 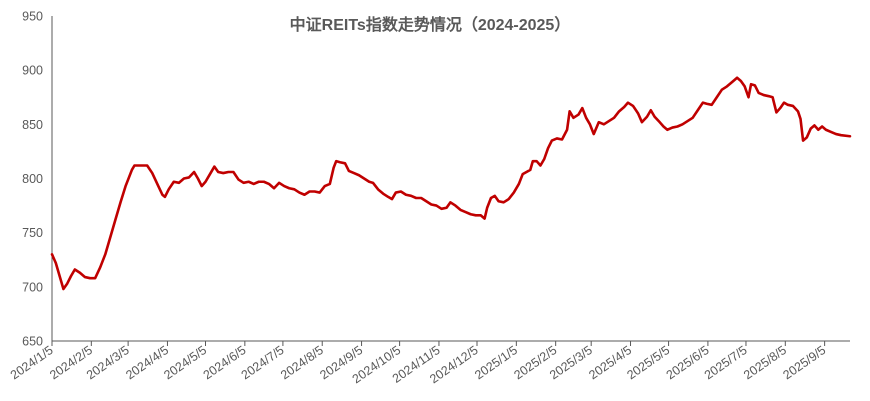 What do you see at coordinates (185, 362) in the screenshot?
I see `x-tick-label: 2024/5/5` at bounding box center [185, 362].